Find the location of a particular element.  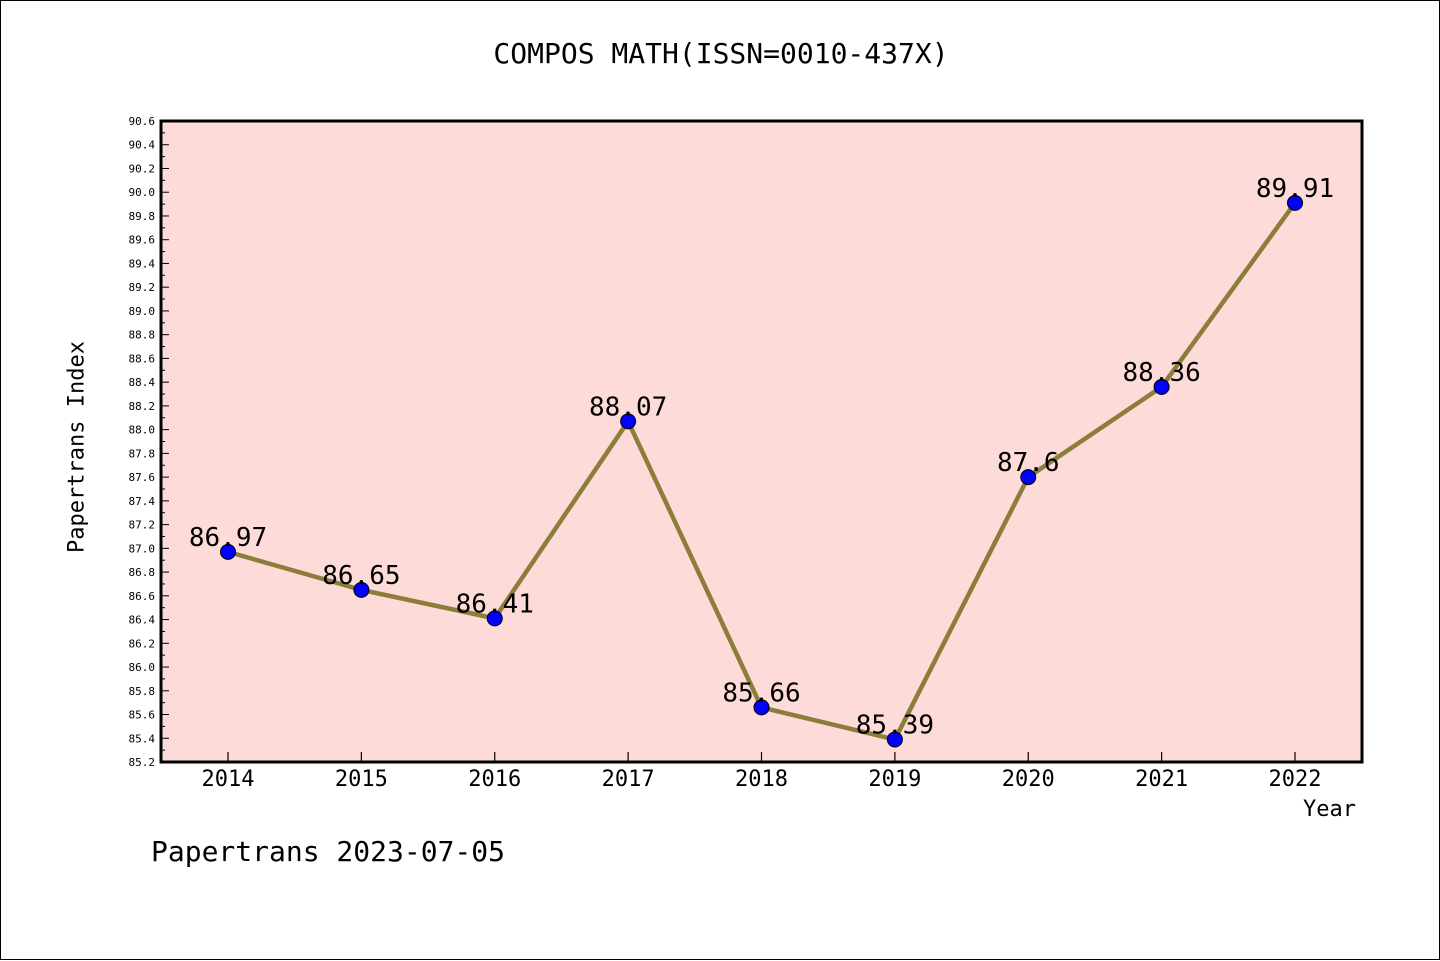

x-tick-label: 2022 is located at coordinates (1295, 779).